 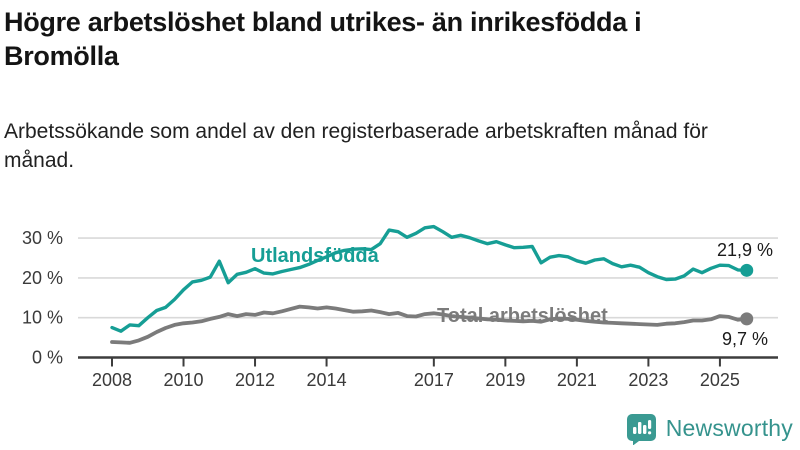 I want to click on end-value-label-total-arbetsloshet: 9,7 %, so click(x=745, y=339).